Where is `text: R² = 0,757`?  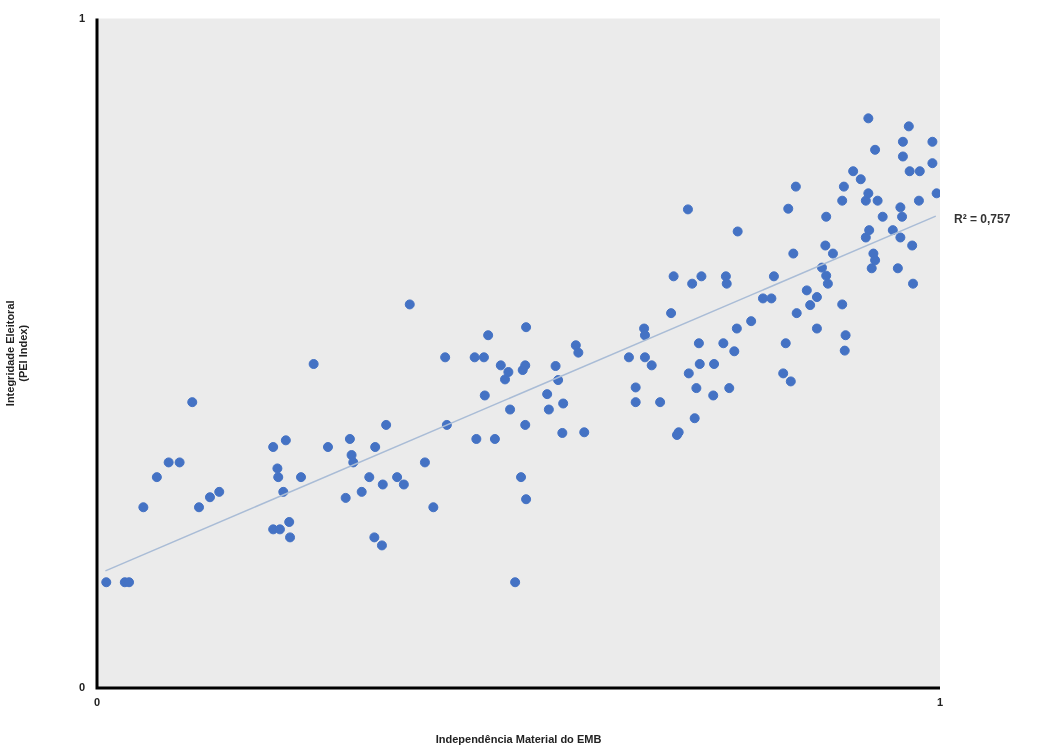
text: R² = 0,757 is located at coordinates (982, 218).